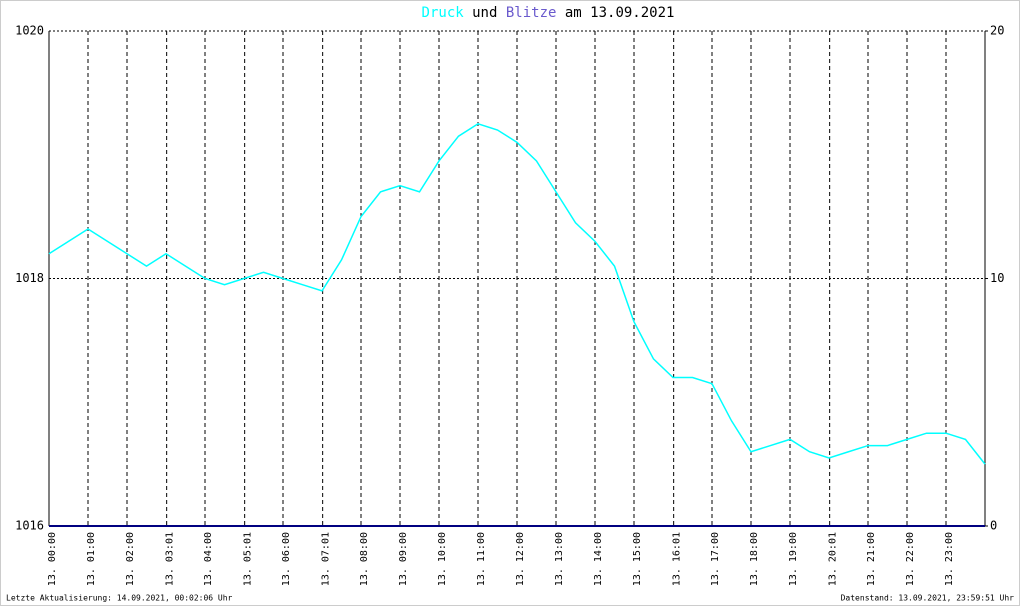  What do you see at coordinates (997, 278) in the screenshot?
I see `y2-tick-label: 10` at bounding box center [997, 278].